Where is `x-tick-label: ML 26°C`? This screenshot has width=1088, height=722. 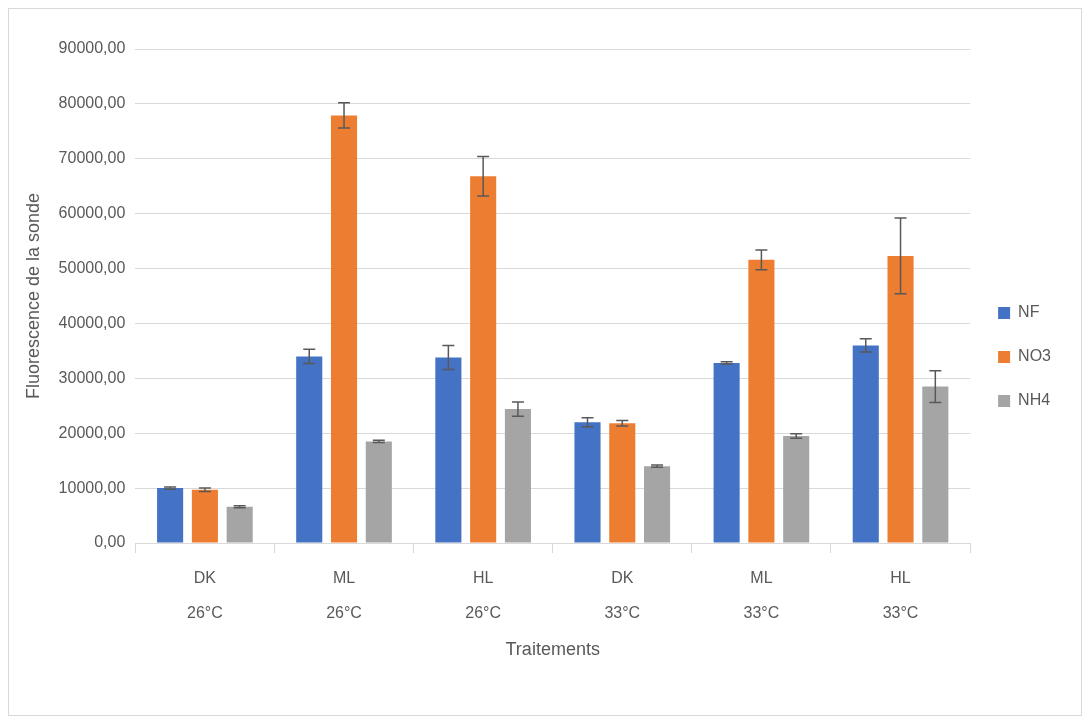
x-tick-label: ML 26°C is located at coordinates (344, 595).